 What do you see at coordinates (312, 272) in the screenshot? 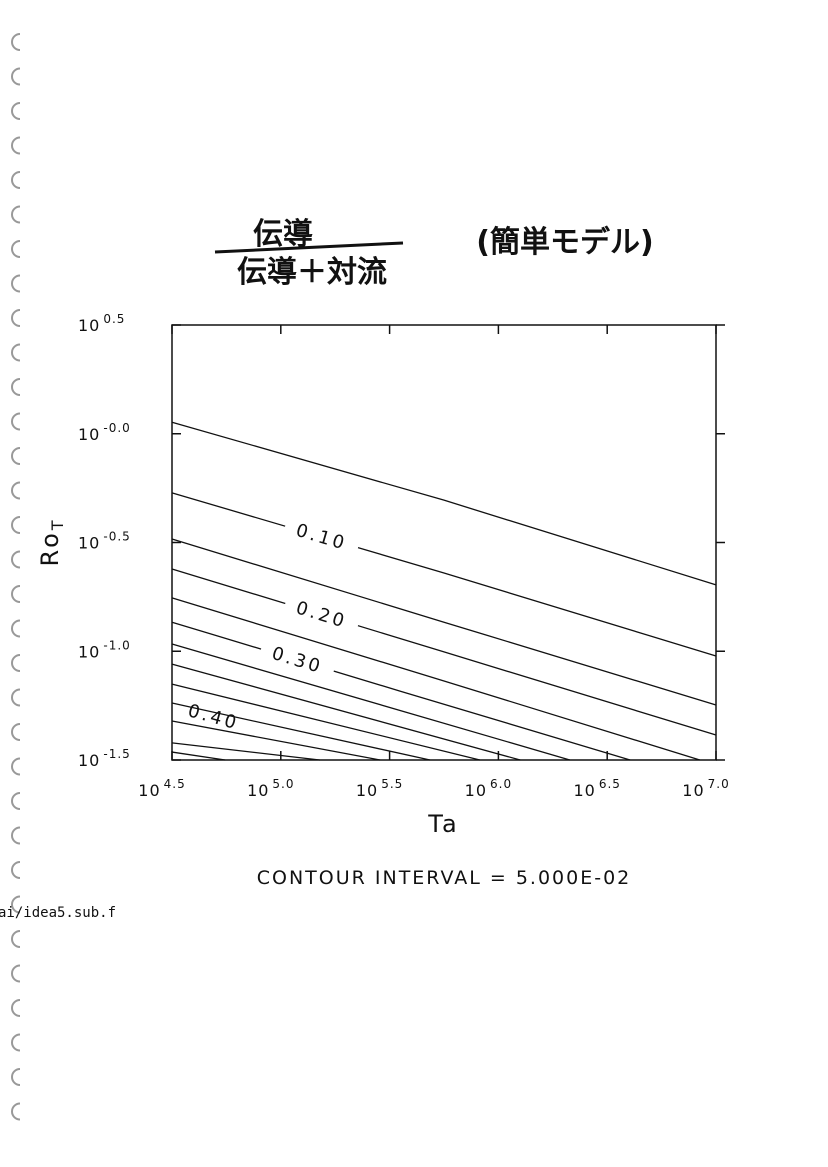
I see `title-denominator: 伝導＋対流` at bounding box center [312, 272].